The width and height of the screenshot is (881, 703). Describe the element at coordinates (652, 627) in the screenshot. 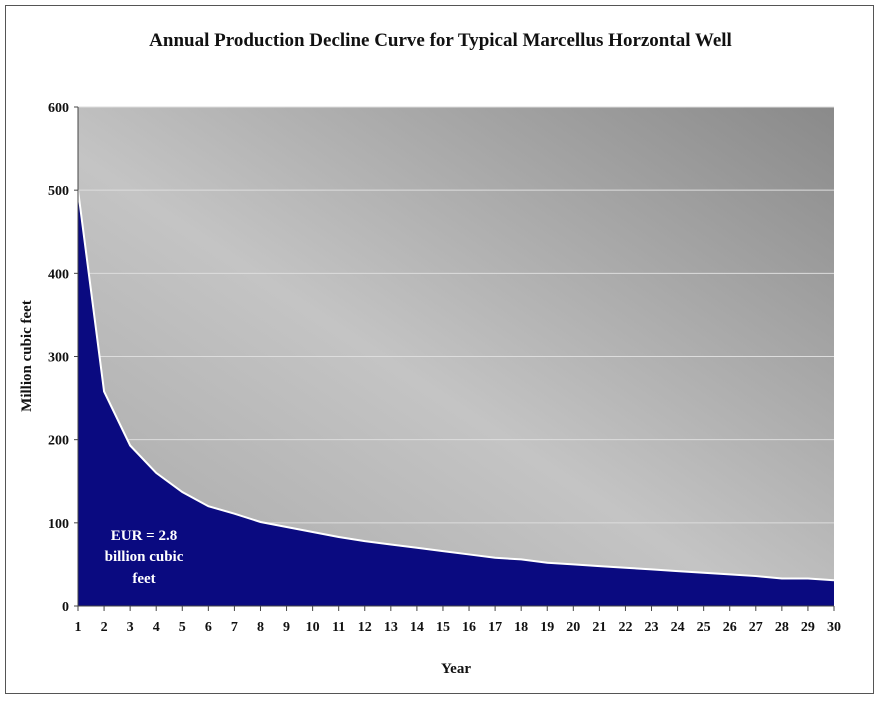

I see `x-tick-label: 23` at that location.